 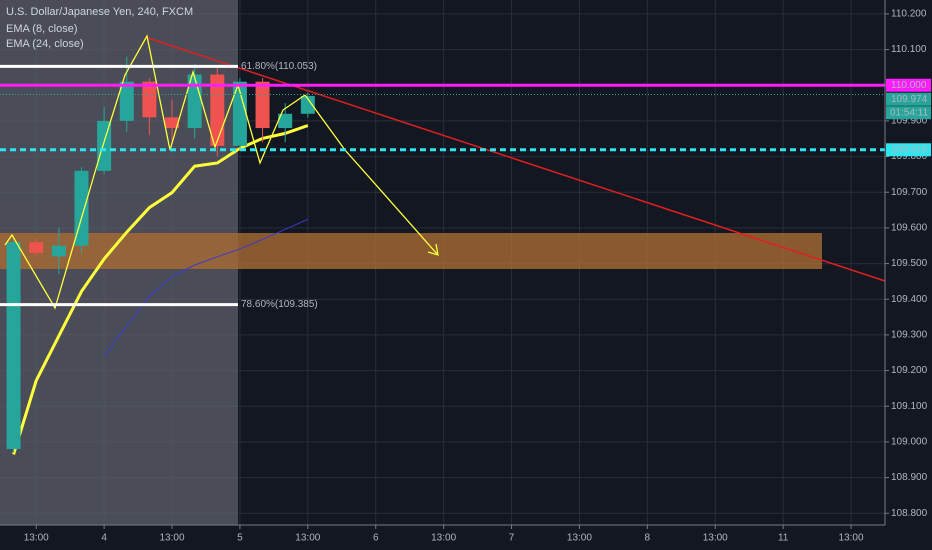 What do you see at coordinates (909, 228) in the screenshot?
I see `y-tick-label: 109.600` at bounding box center [909, 228].